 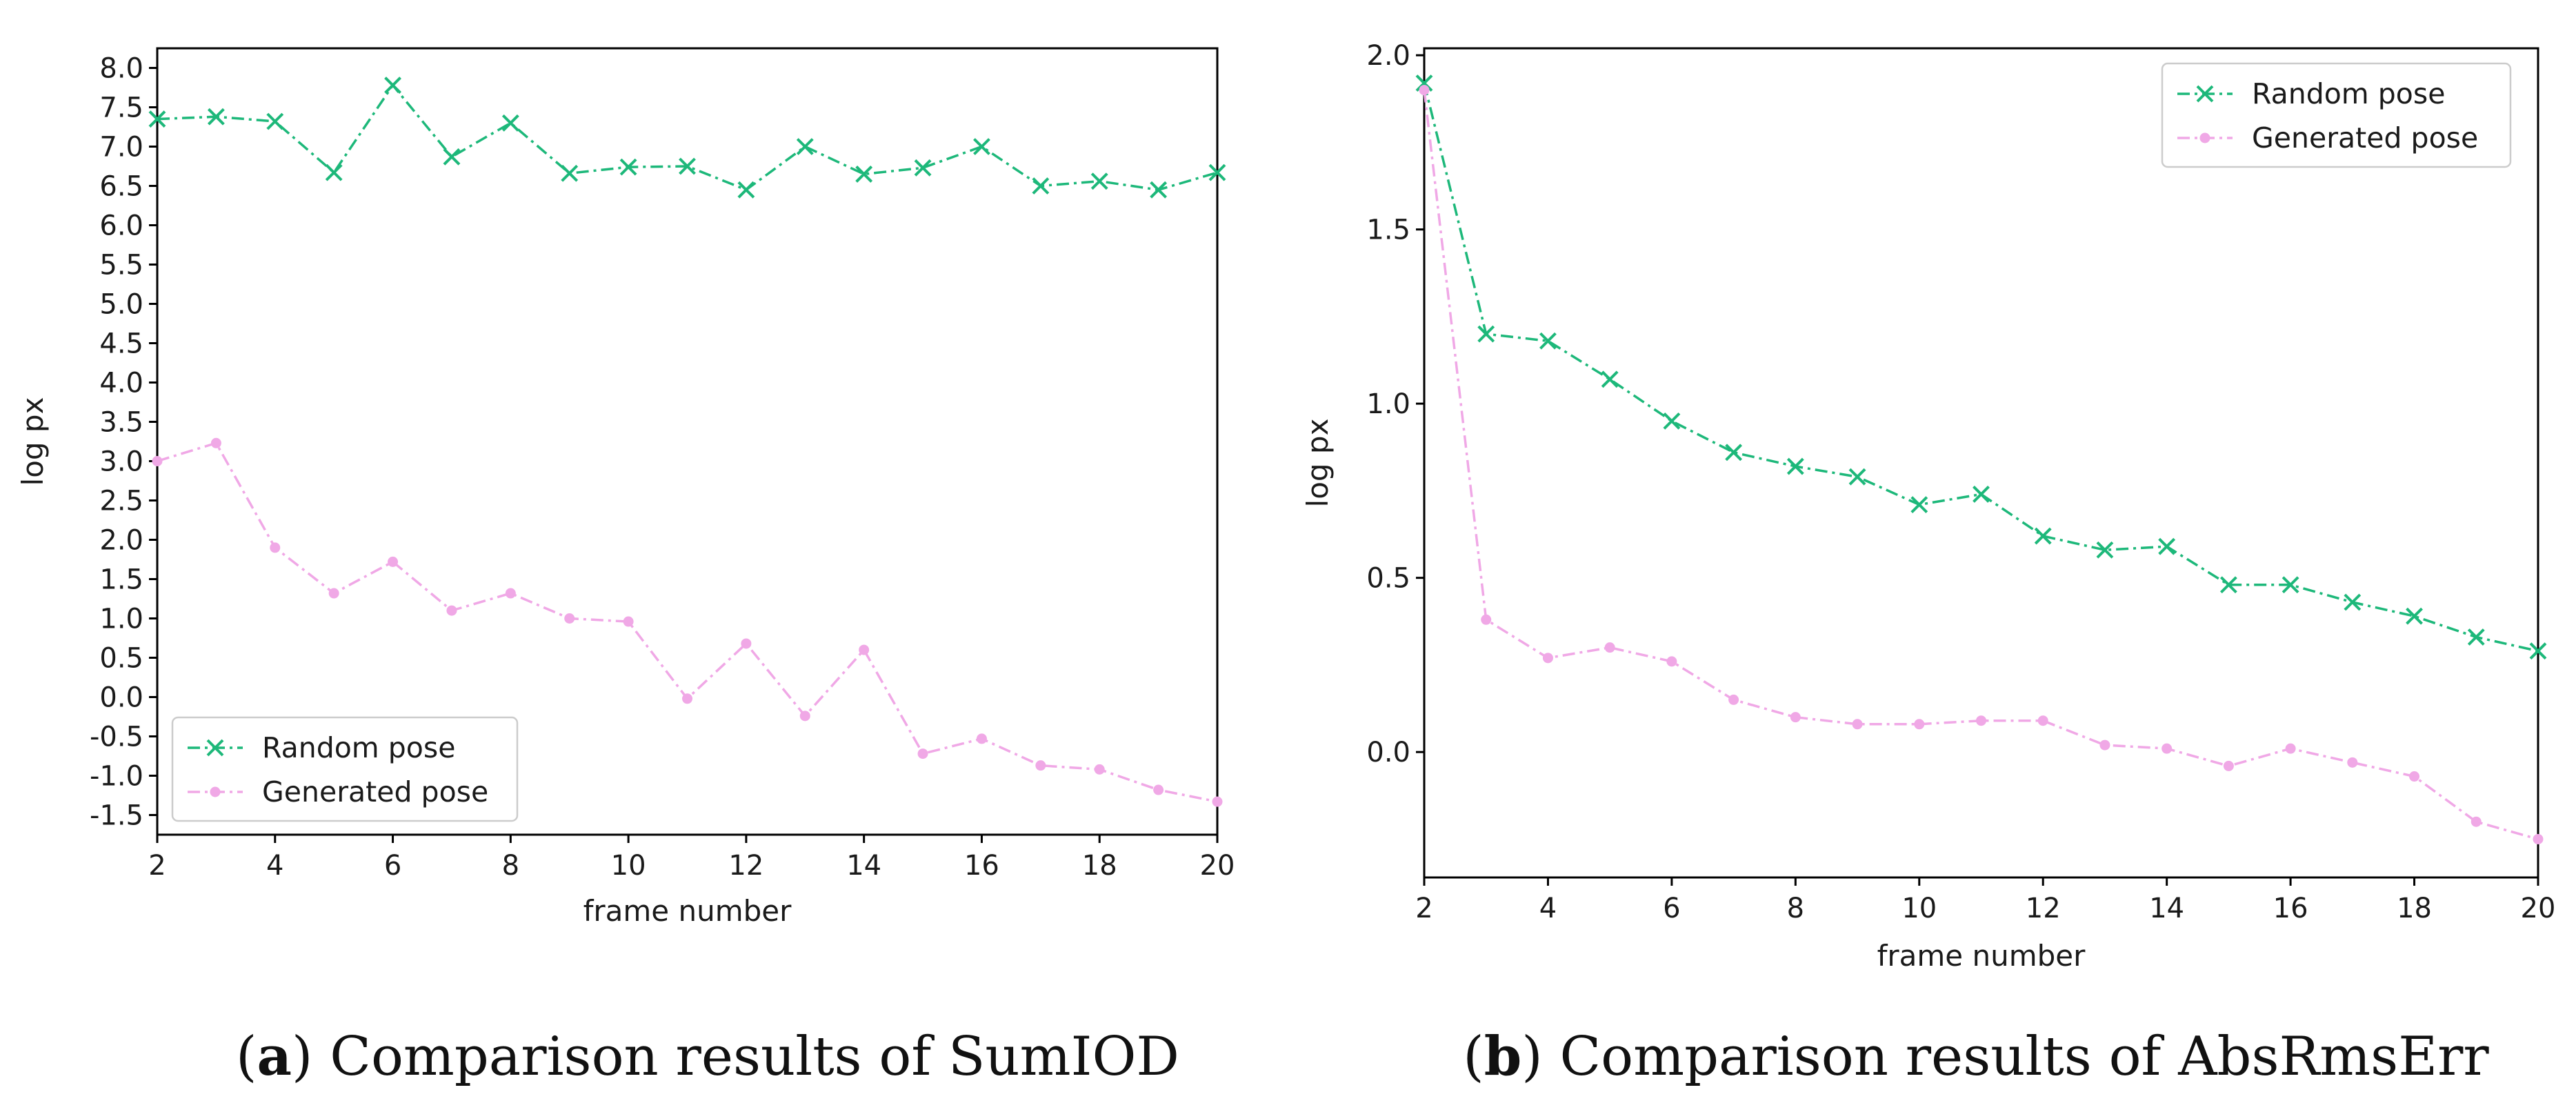 I want to click on caption-a-text: Comparison results of SumIOD, so click(x=754, y=1057).